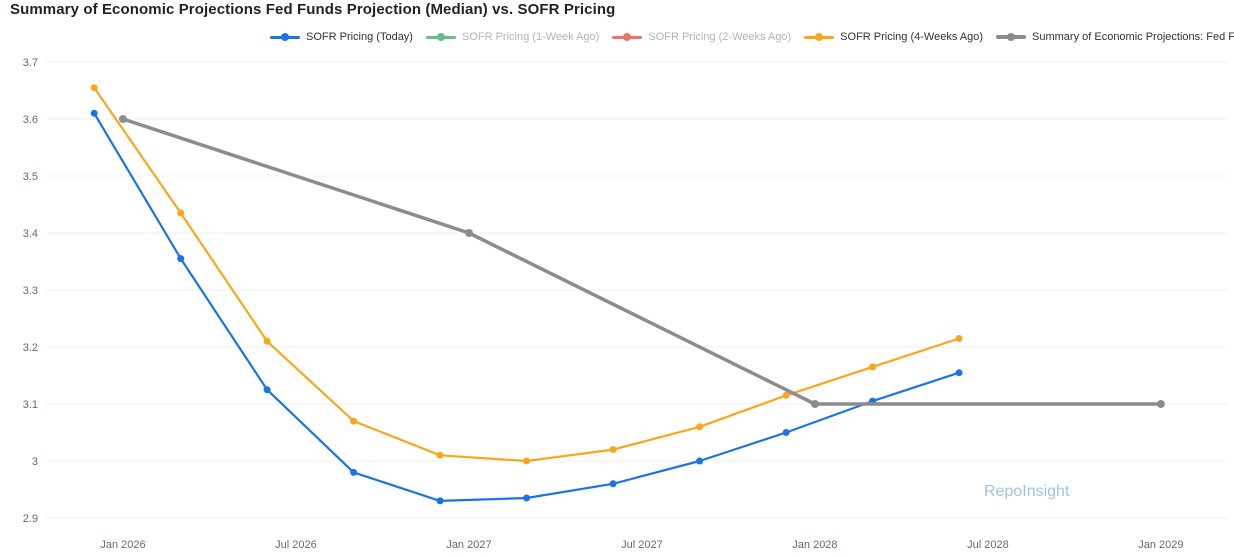 This screenshot has height=557, width=1234. Describe the element at coordinates (30, 120) in the screenshot. I see `y-tick-label: 3.6` at that location.